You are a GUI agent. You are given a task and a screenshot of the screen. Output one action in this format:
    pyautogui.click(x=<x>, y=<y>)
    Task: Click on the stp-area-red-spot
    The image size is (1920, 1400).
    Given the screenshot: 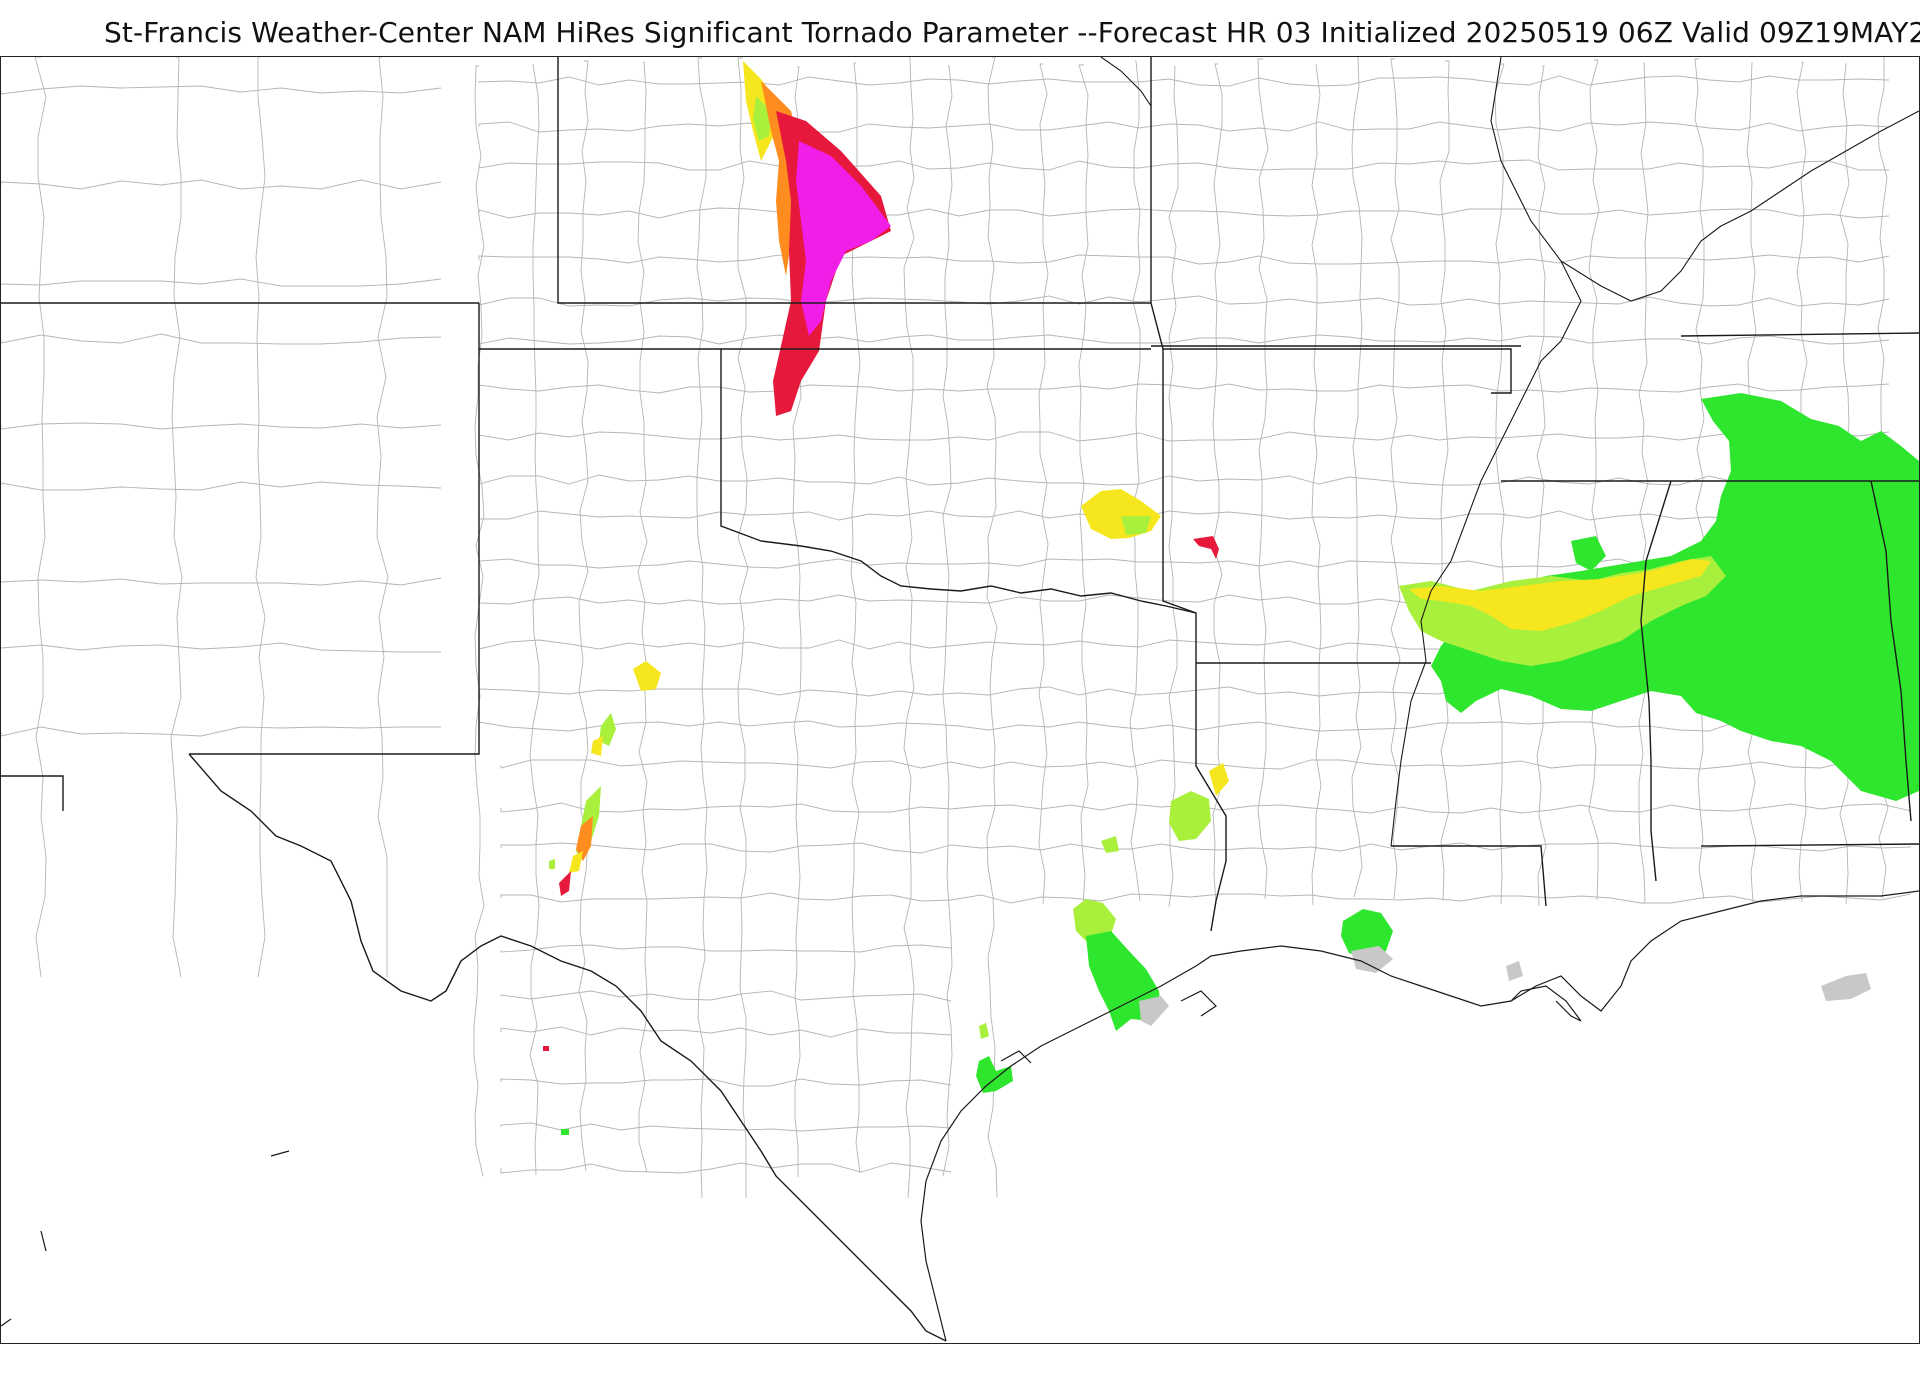 What is the action you would take?
    pyautogui.click(x=1206, y=547)
    